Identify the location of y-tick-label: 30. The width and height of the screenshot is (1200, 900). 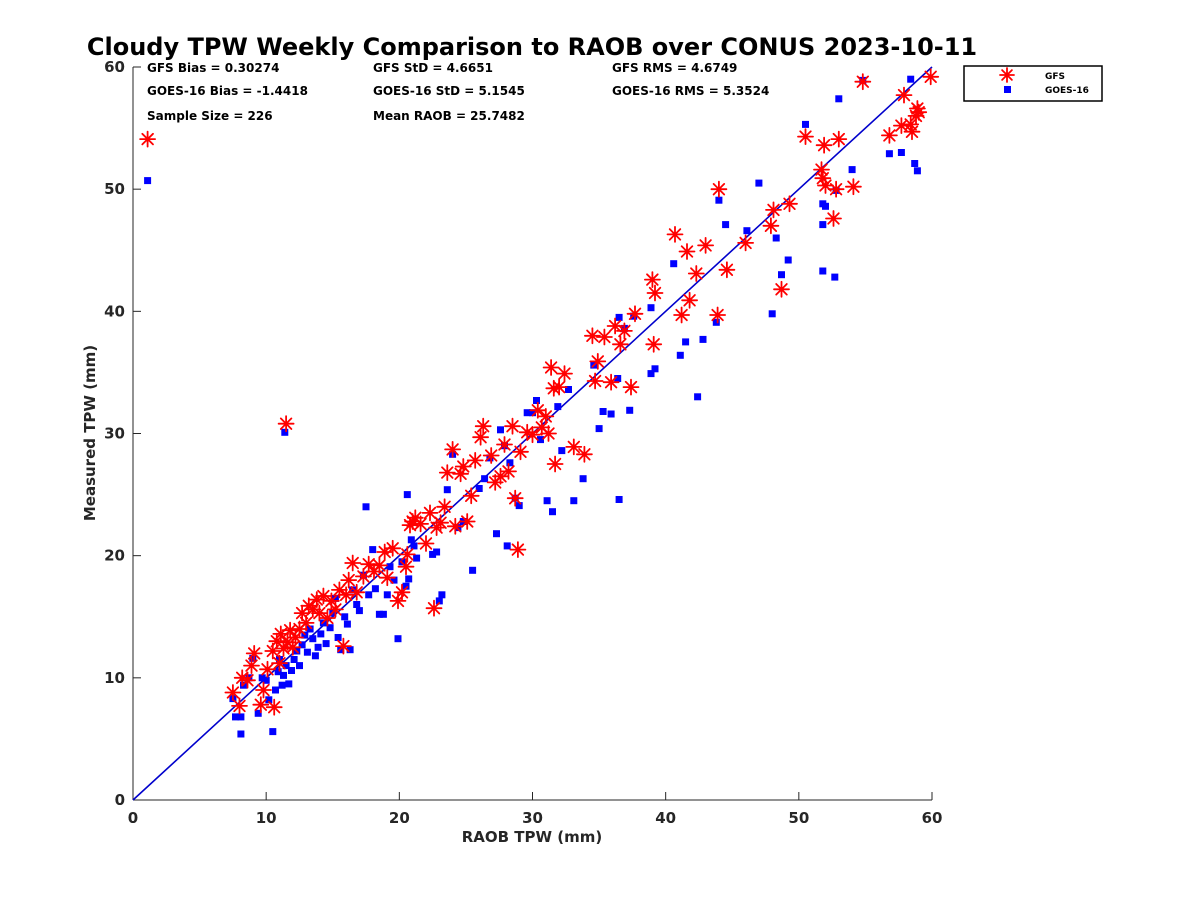
(114, 434).